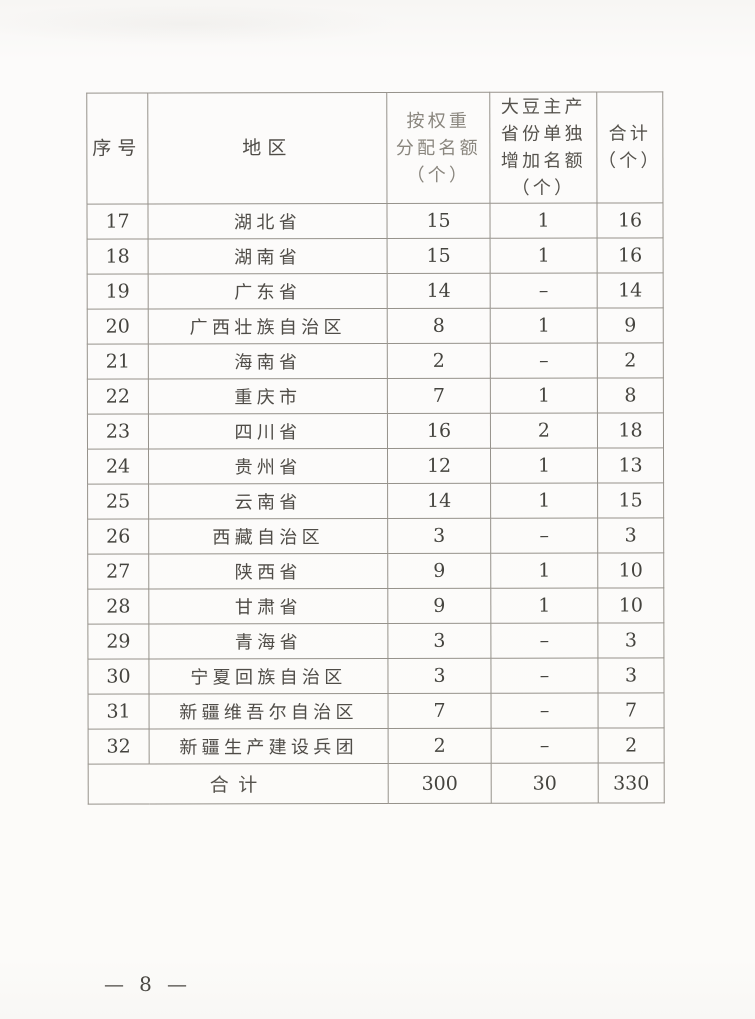  What do you see at coordinates (118, 571) in the screenshot?
I see `row-index: 27` at bounding box center [118, 571].